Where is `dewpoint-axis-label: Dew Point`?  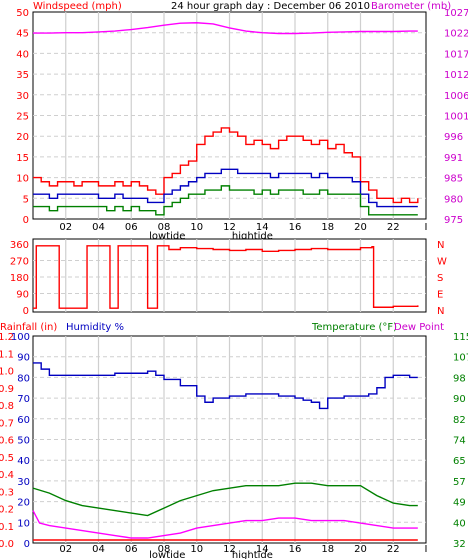 dewpoint-axis-label: Dew Point is located at coordinates (419, 327).